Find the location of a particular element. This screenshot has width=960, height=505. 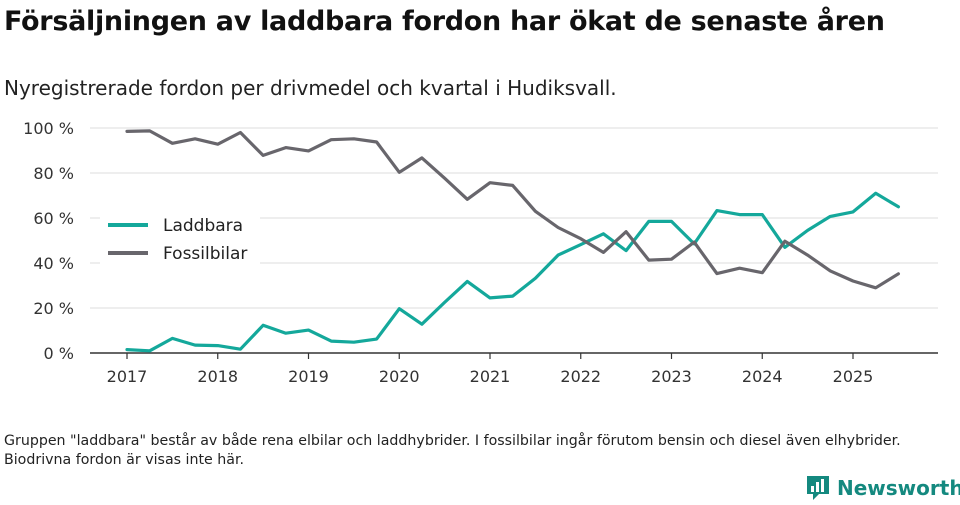

y-tick-label: 40 % is located at coordinates (53, 263).